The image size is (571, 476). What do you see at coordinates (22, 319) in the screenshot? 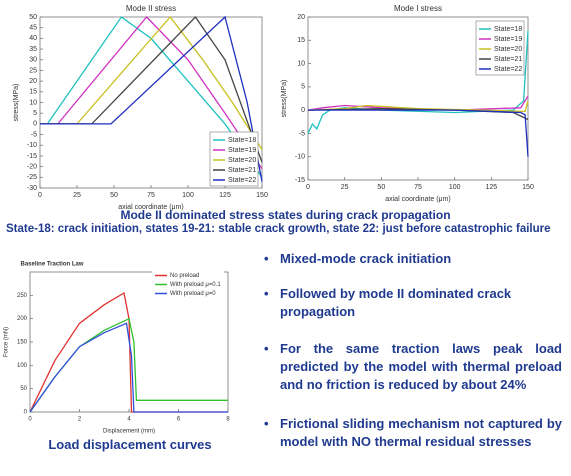
I see `y-tick-label: 200` at bounding box center [22, 319].